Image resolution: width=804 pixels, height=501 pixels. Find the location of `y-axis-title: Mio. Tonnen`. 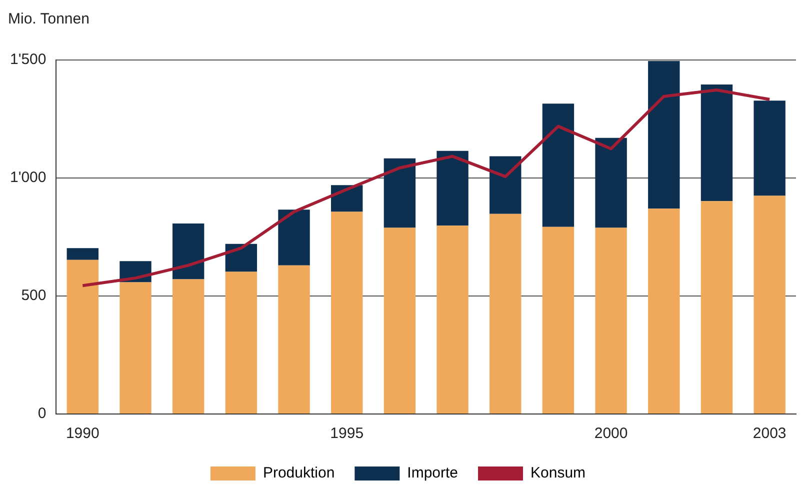

y-axis-title: Mio. Tonnen is located at coordinates (49, 19).